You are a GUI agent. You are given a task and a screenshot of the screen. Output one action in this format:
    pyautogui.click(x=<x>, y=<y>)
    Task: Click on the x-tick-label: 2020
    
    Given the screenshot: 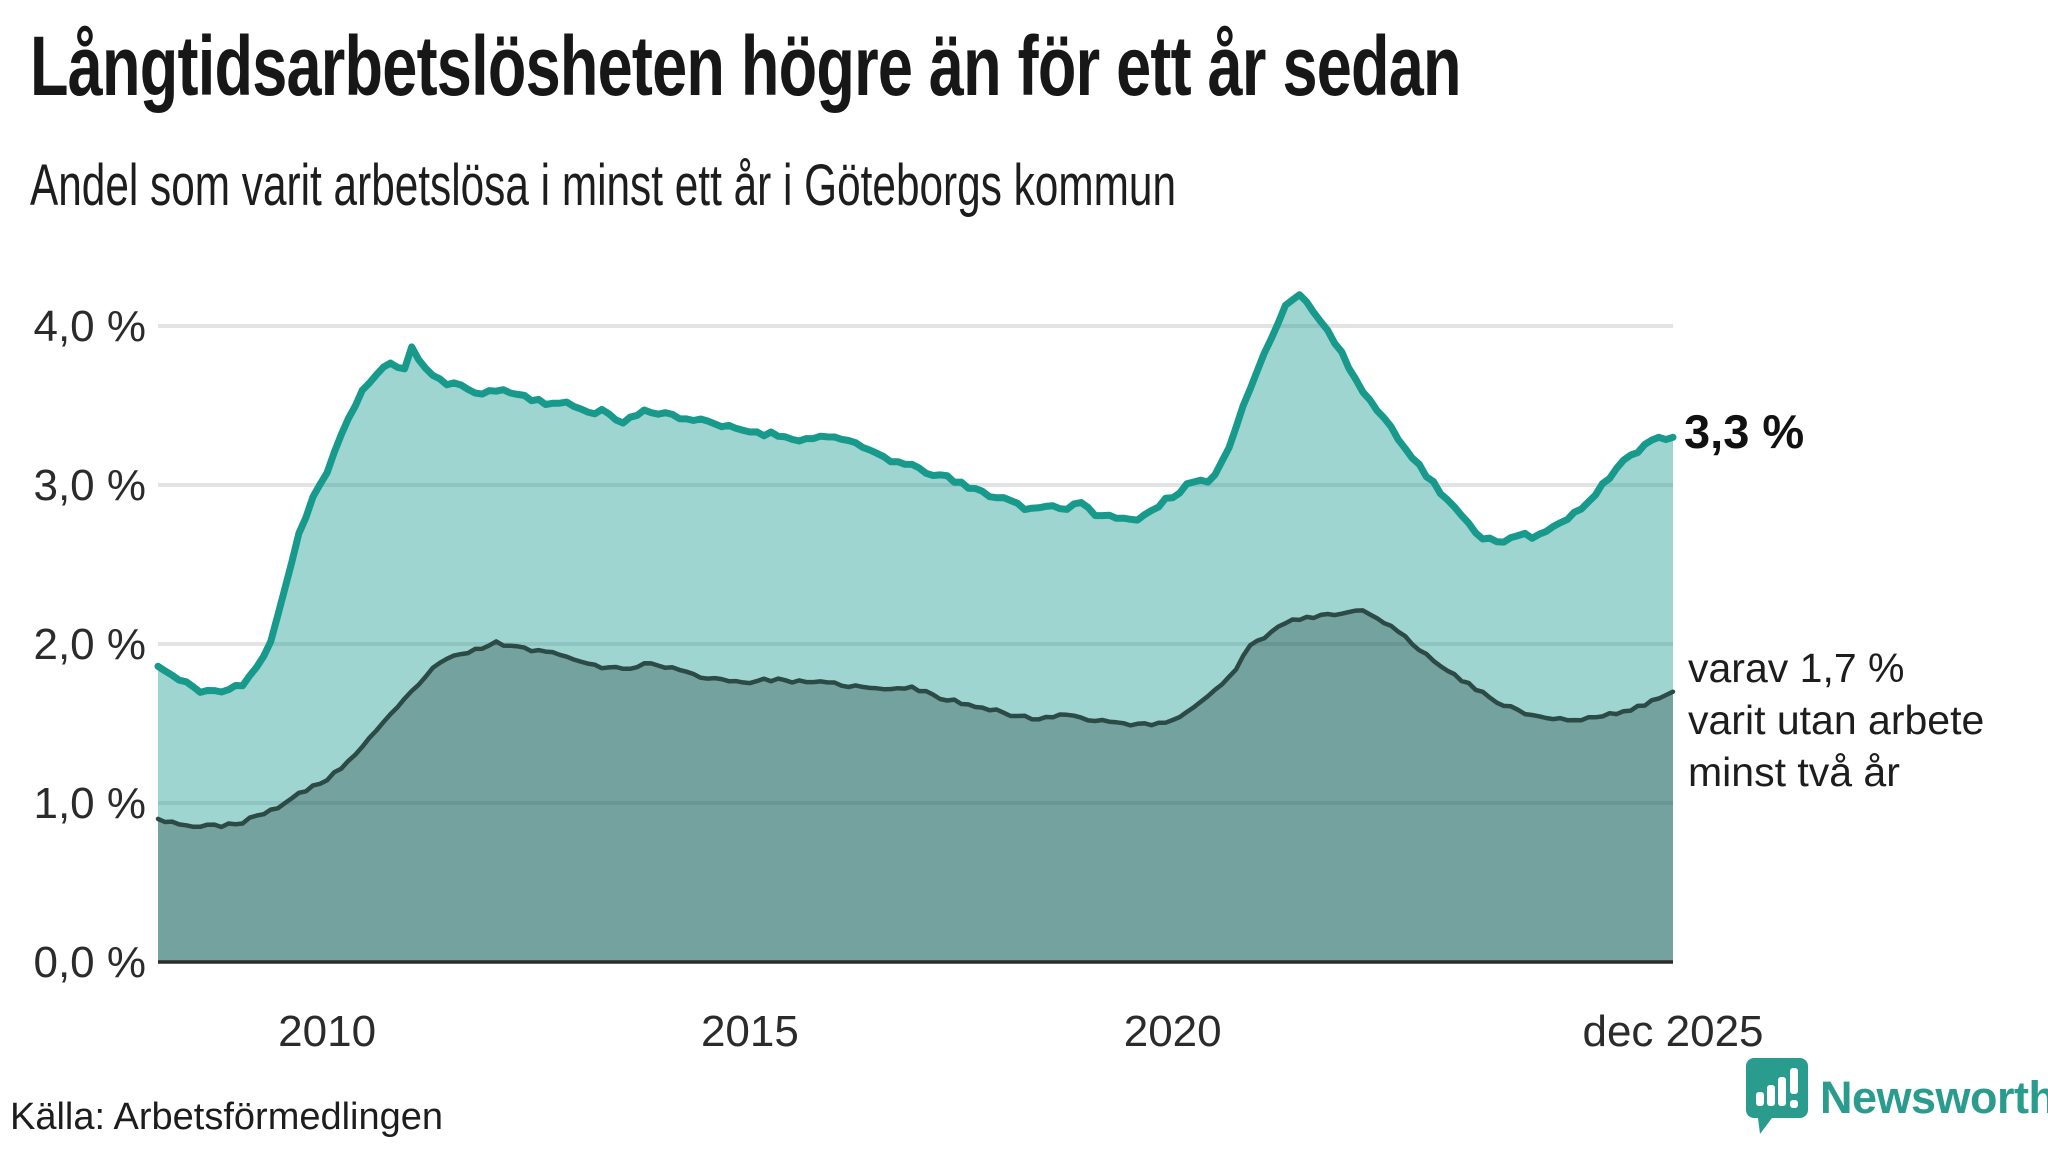 What is the action you would take?
    pyautogui.click(x=1173, y=1031)
    